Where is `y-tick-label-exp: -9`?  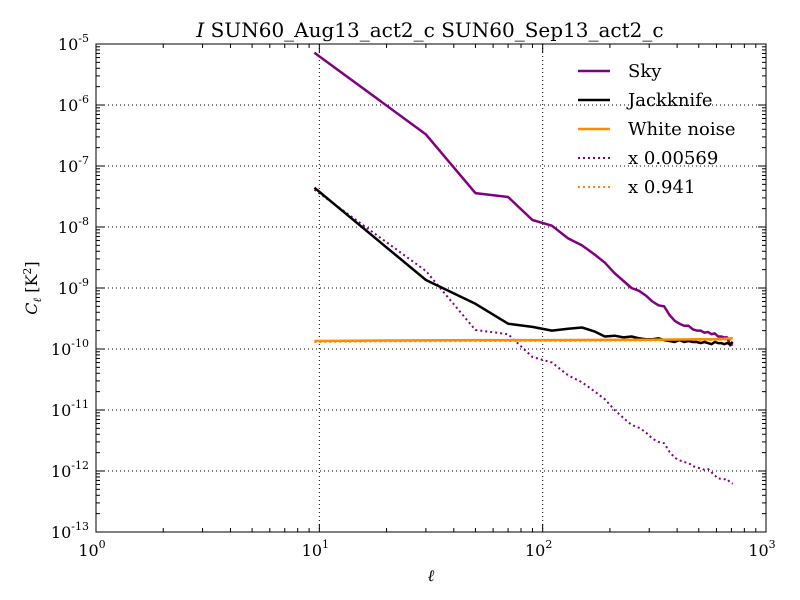
y-tick-label-exp: -9 is located at coordinates (83, 282).